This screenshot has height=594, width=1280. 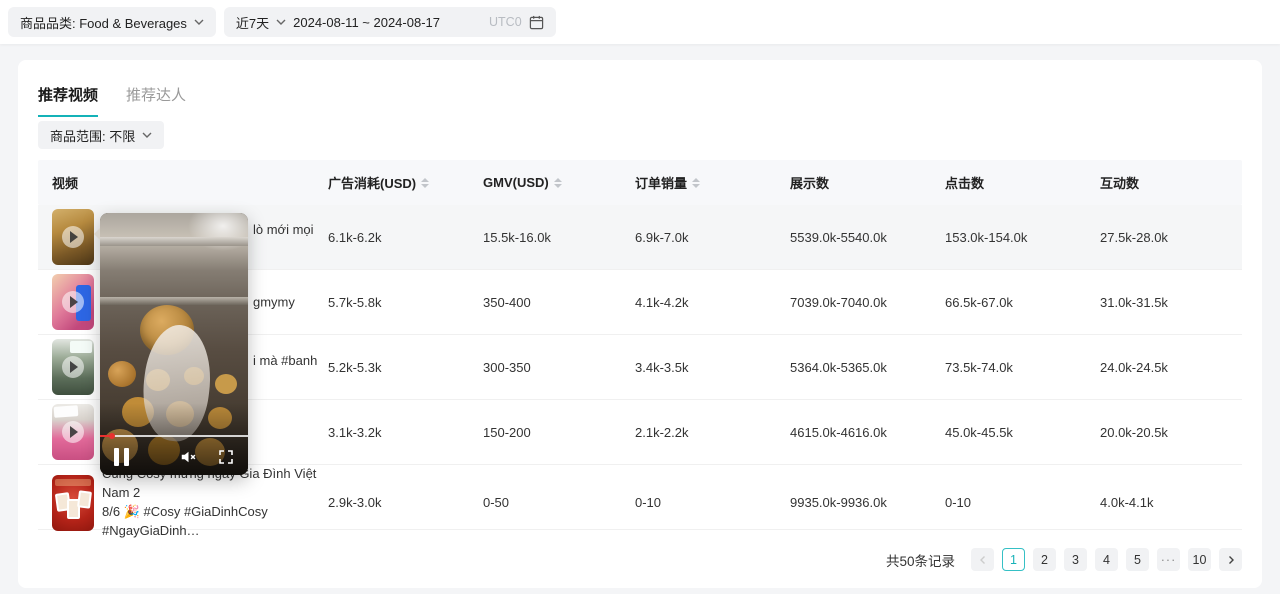 What do you see at coordinates (1106, 559) in the screenshot?
I see `page-button-4: 4` at bounding box center [1106, 559].